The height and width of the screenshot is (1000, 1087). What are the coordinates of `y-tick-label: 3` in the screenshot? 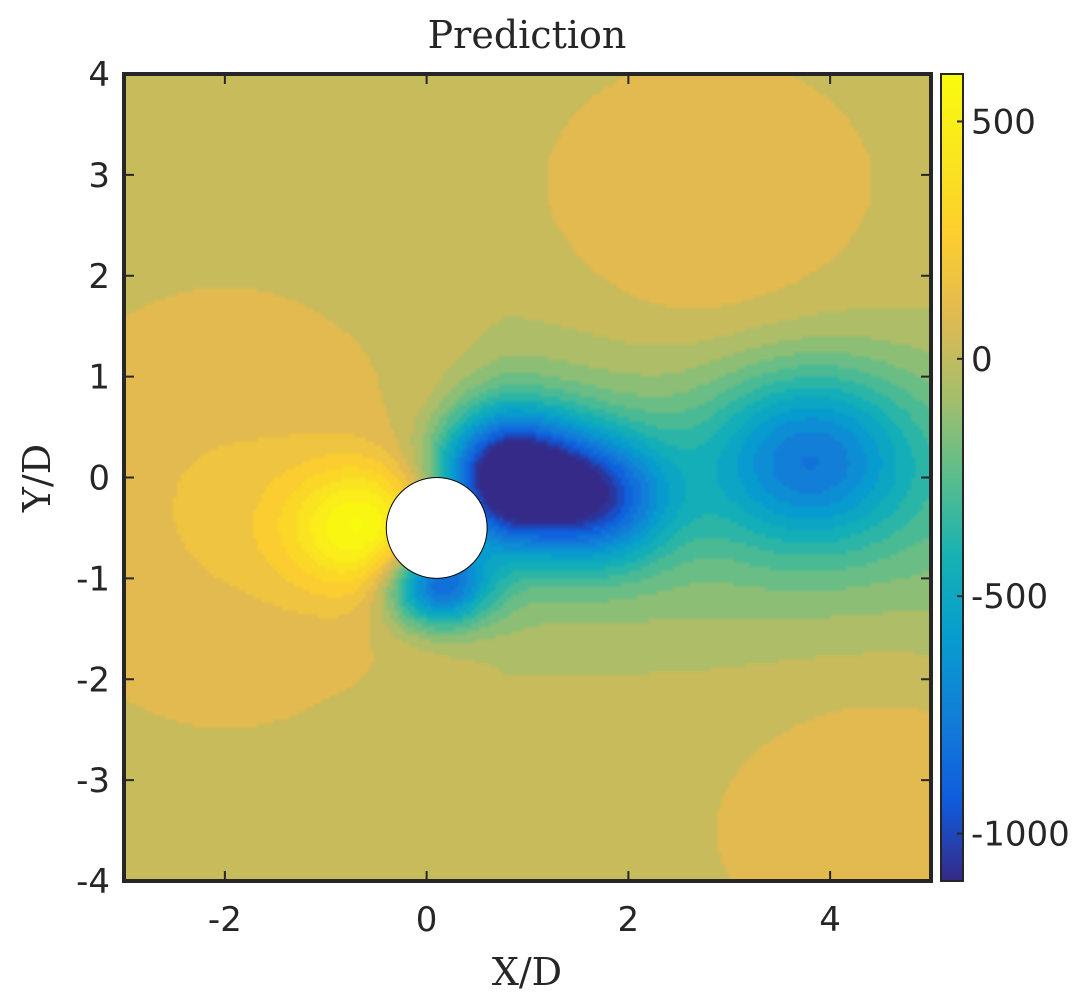 It's located at (99, 176).